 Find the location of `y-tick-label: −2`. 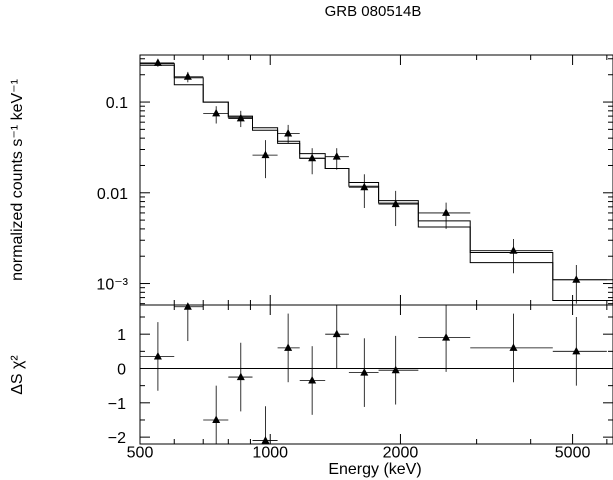

y-tick-label: −2 is located at coordinates (117, 438).